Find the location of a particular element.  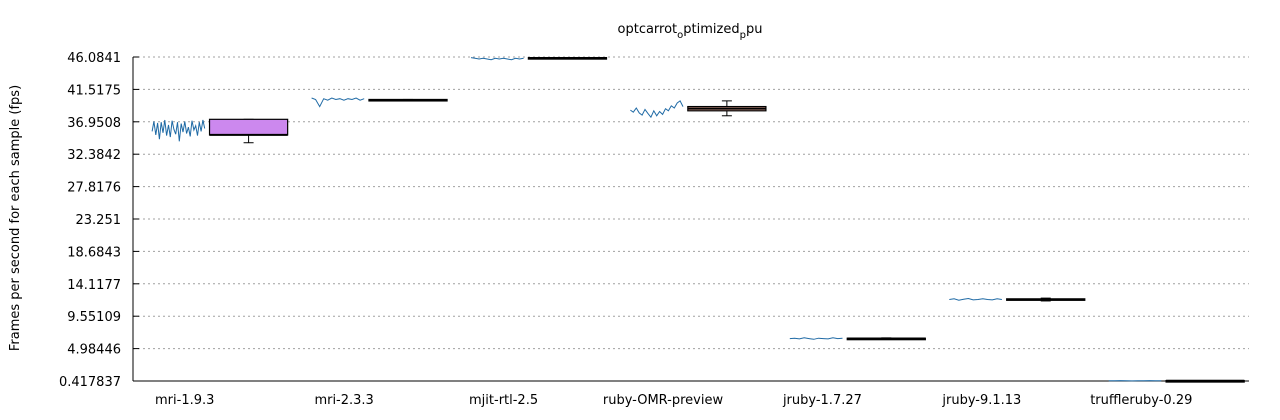

y-tick-label: 46.0841 is located at coordinates (94, 58).